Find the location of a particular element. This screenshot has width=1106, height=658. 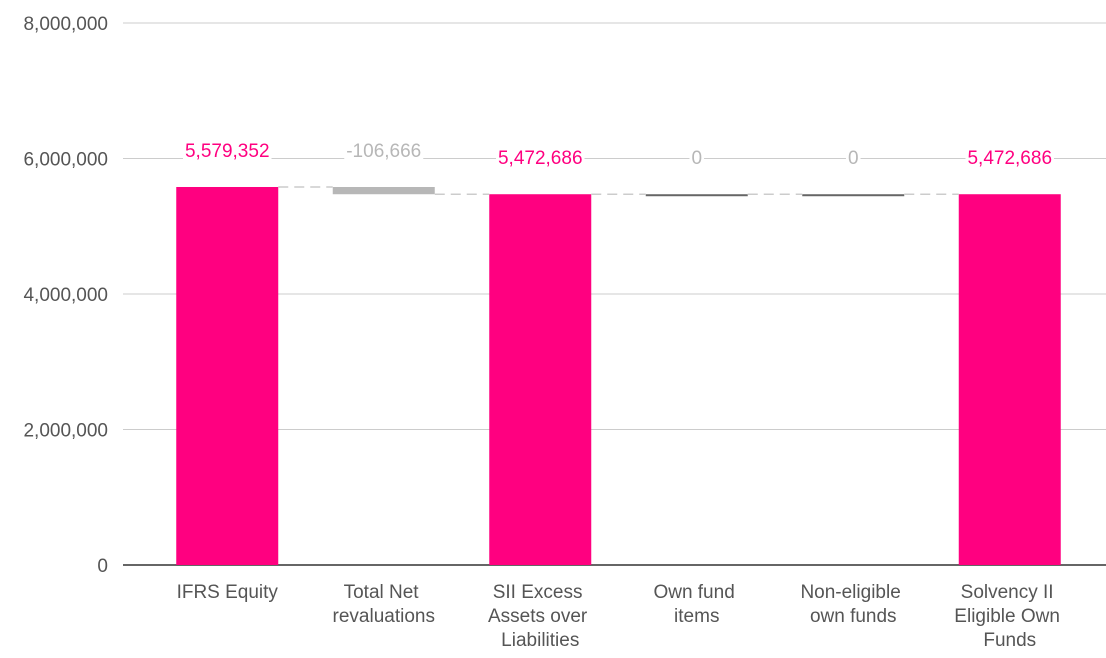

x-tick-label: Solvency II Eligible Own Funds is located at coordinates (1009, 616).